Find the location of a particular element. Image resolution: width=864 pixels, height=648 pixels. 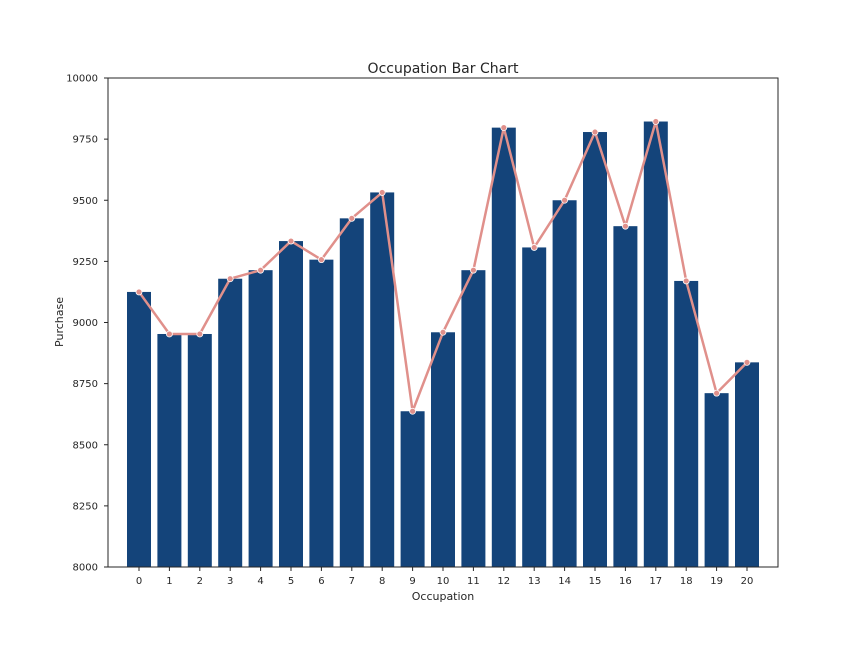

chart-title: Occupation Bar Chart is located at coordinates (443, 69).